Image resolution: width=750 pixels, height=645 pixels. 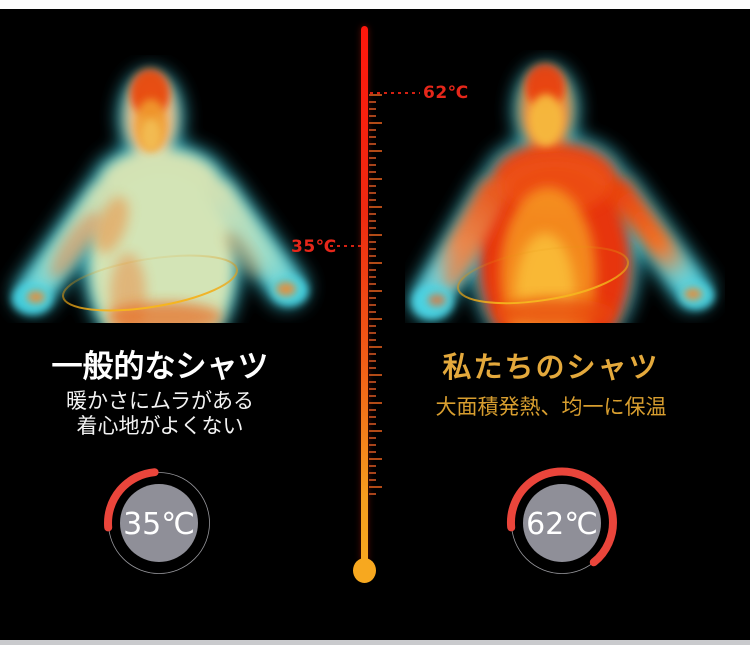 I want to click on left-description: 暖かさにムラがある 着心地がよくない, so click(x=160, y=414).